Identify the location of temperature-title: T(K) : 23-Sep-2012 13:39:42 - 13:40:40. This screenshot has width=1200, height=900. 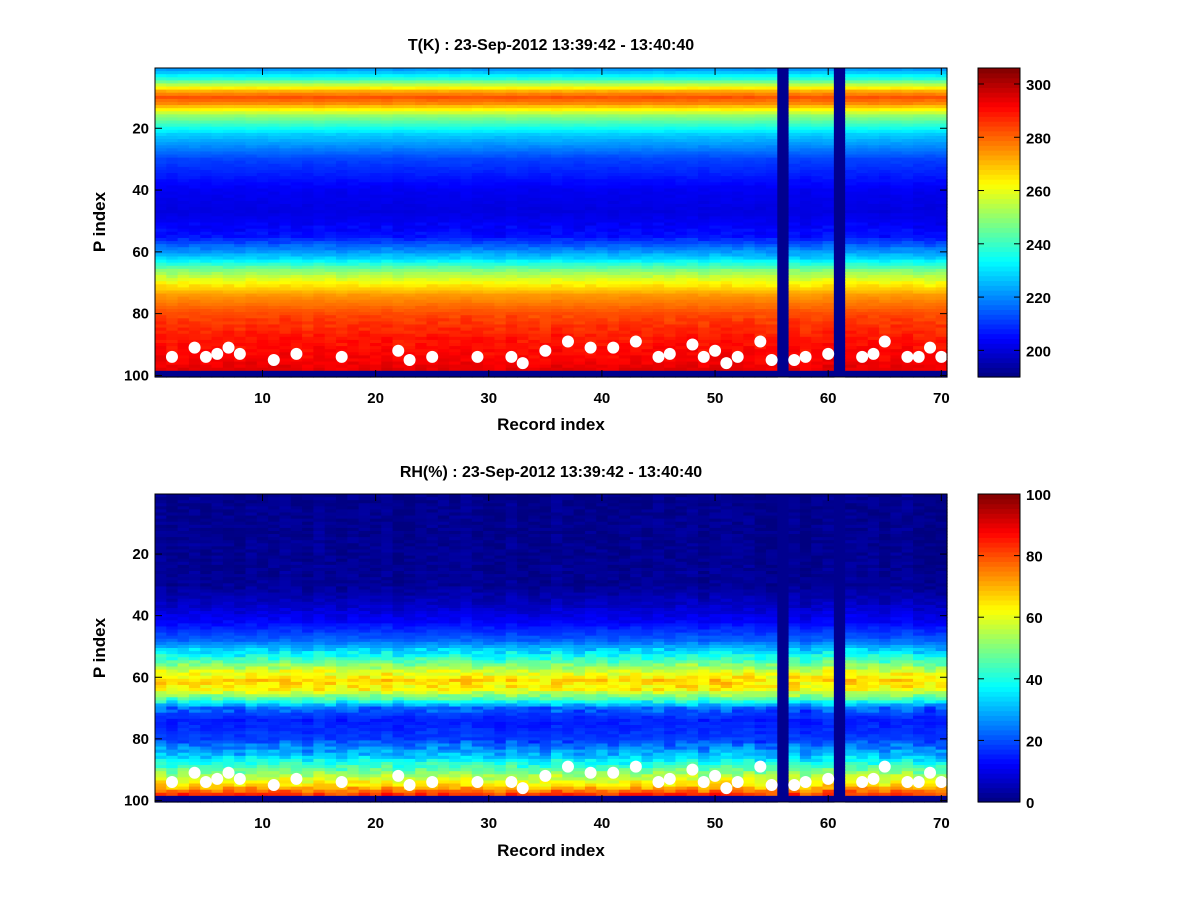
(551, 45).